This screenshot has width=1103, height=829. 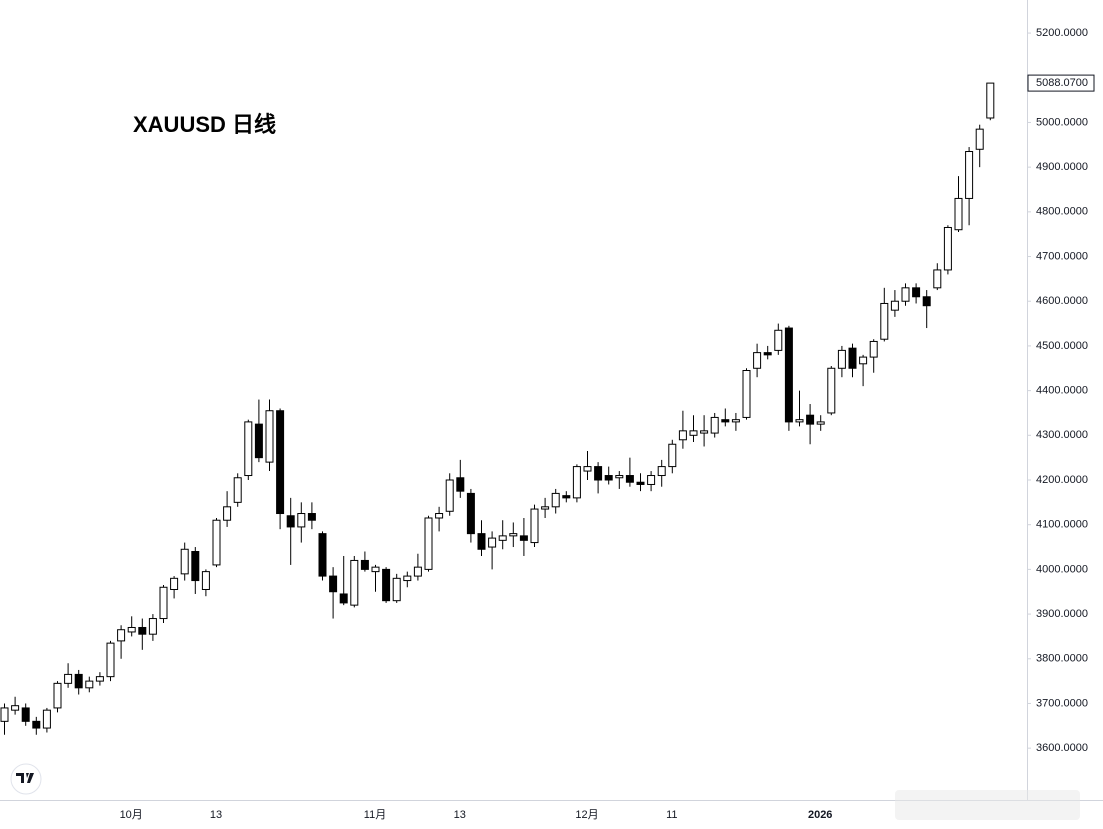 What do you see at coordinates (1062, 301) in the screenshot?
I see `y-tick-label: 4600.0000` at bounding box center [1062, 301].